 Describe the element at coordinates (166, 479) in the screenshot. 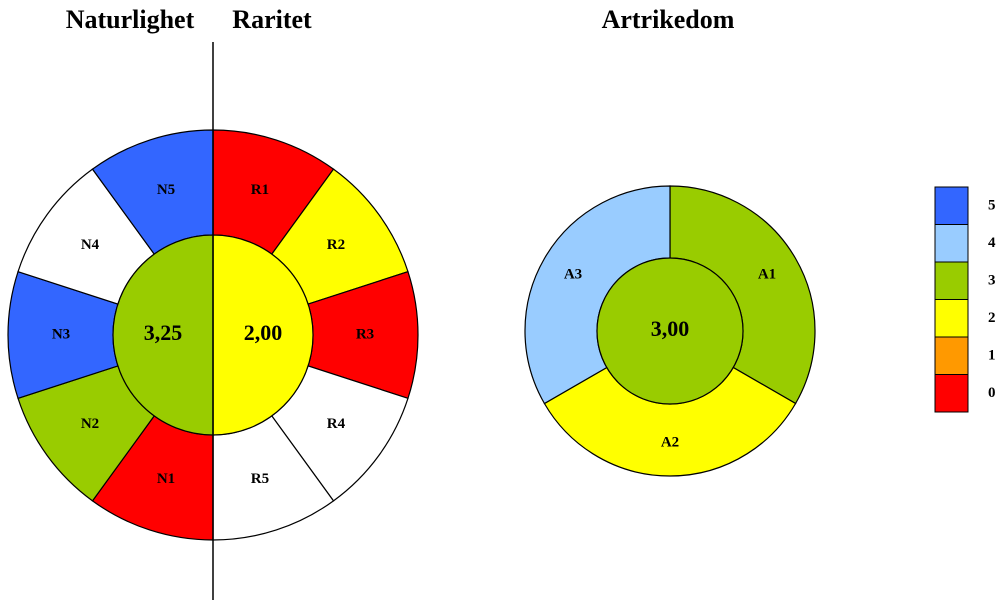

I see `segment-label: N1` at that location.